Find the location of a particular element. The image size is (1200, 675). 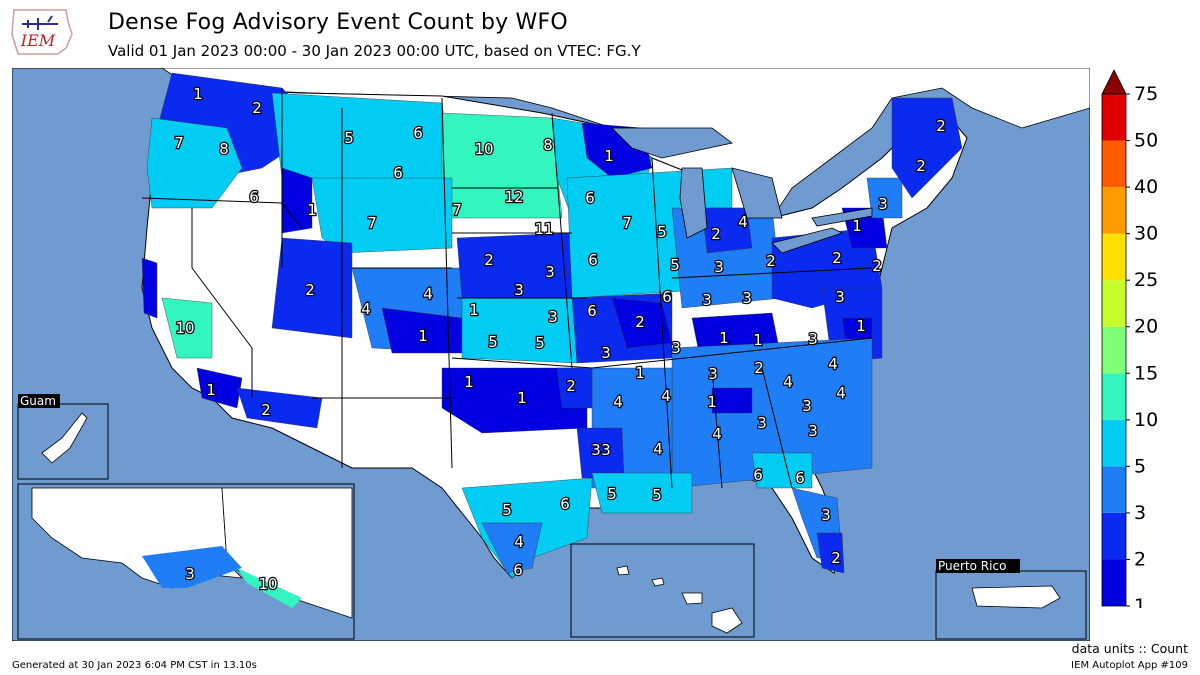

wfo-count: 10 is located at coordinates (267, 584).